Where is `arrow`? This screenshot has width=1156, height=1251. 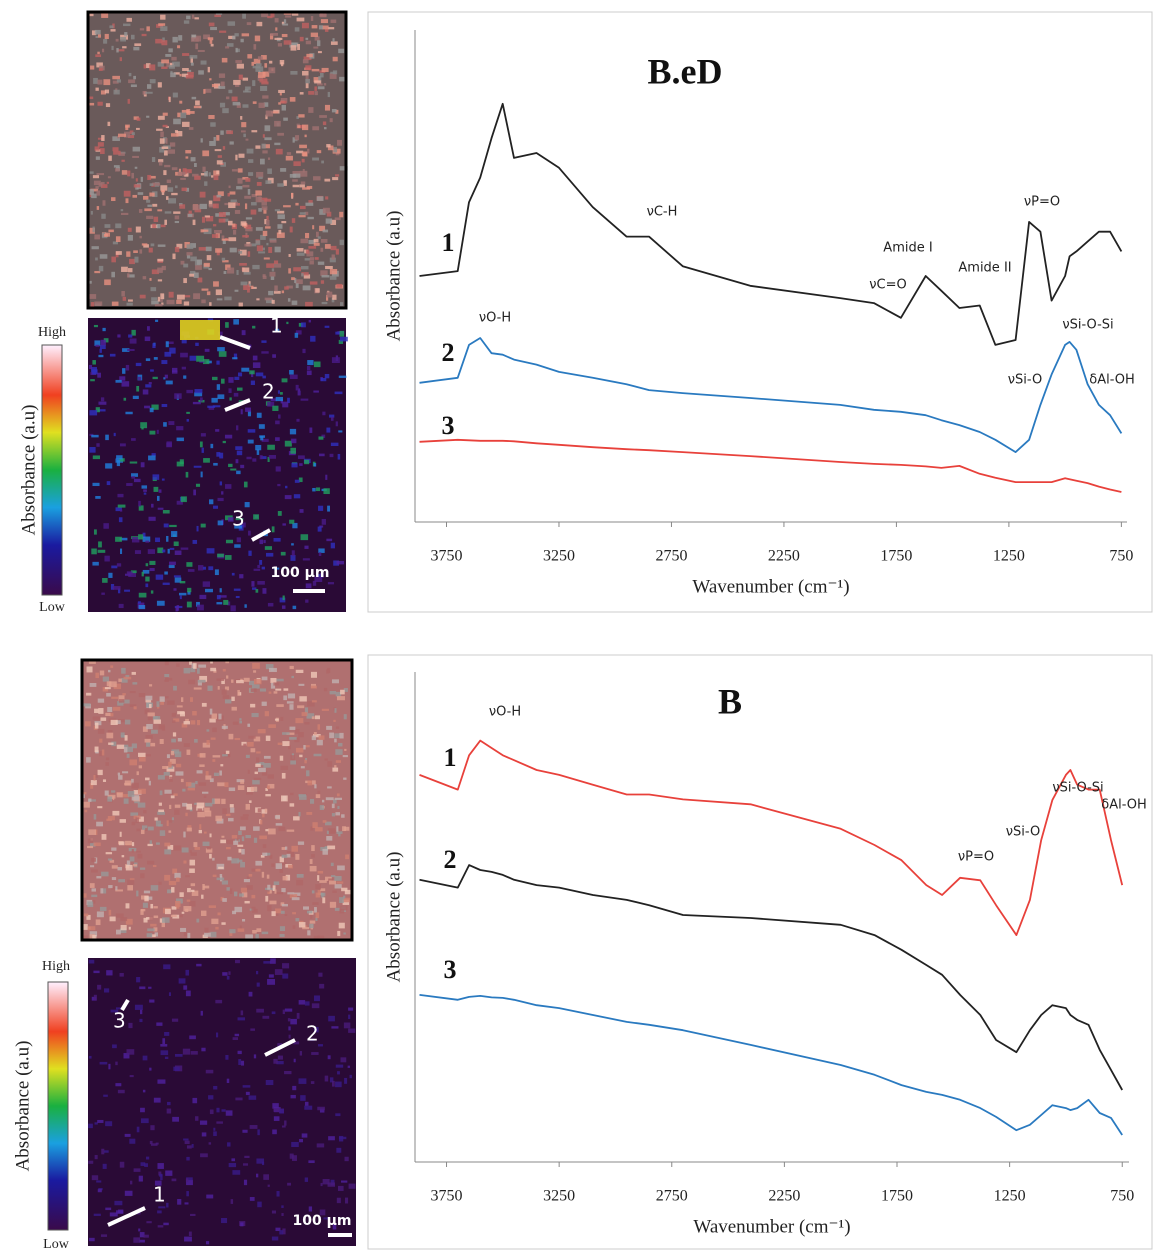 arrow is located at coordinates (235, 342).